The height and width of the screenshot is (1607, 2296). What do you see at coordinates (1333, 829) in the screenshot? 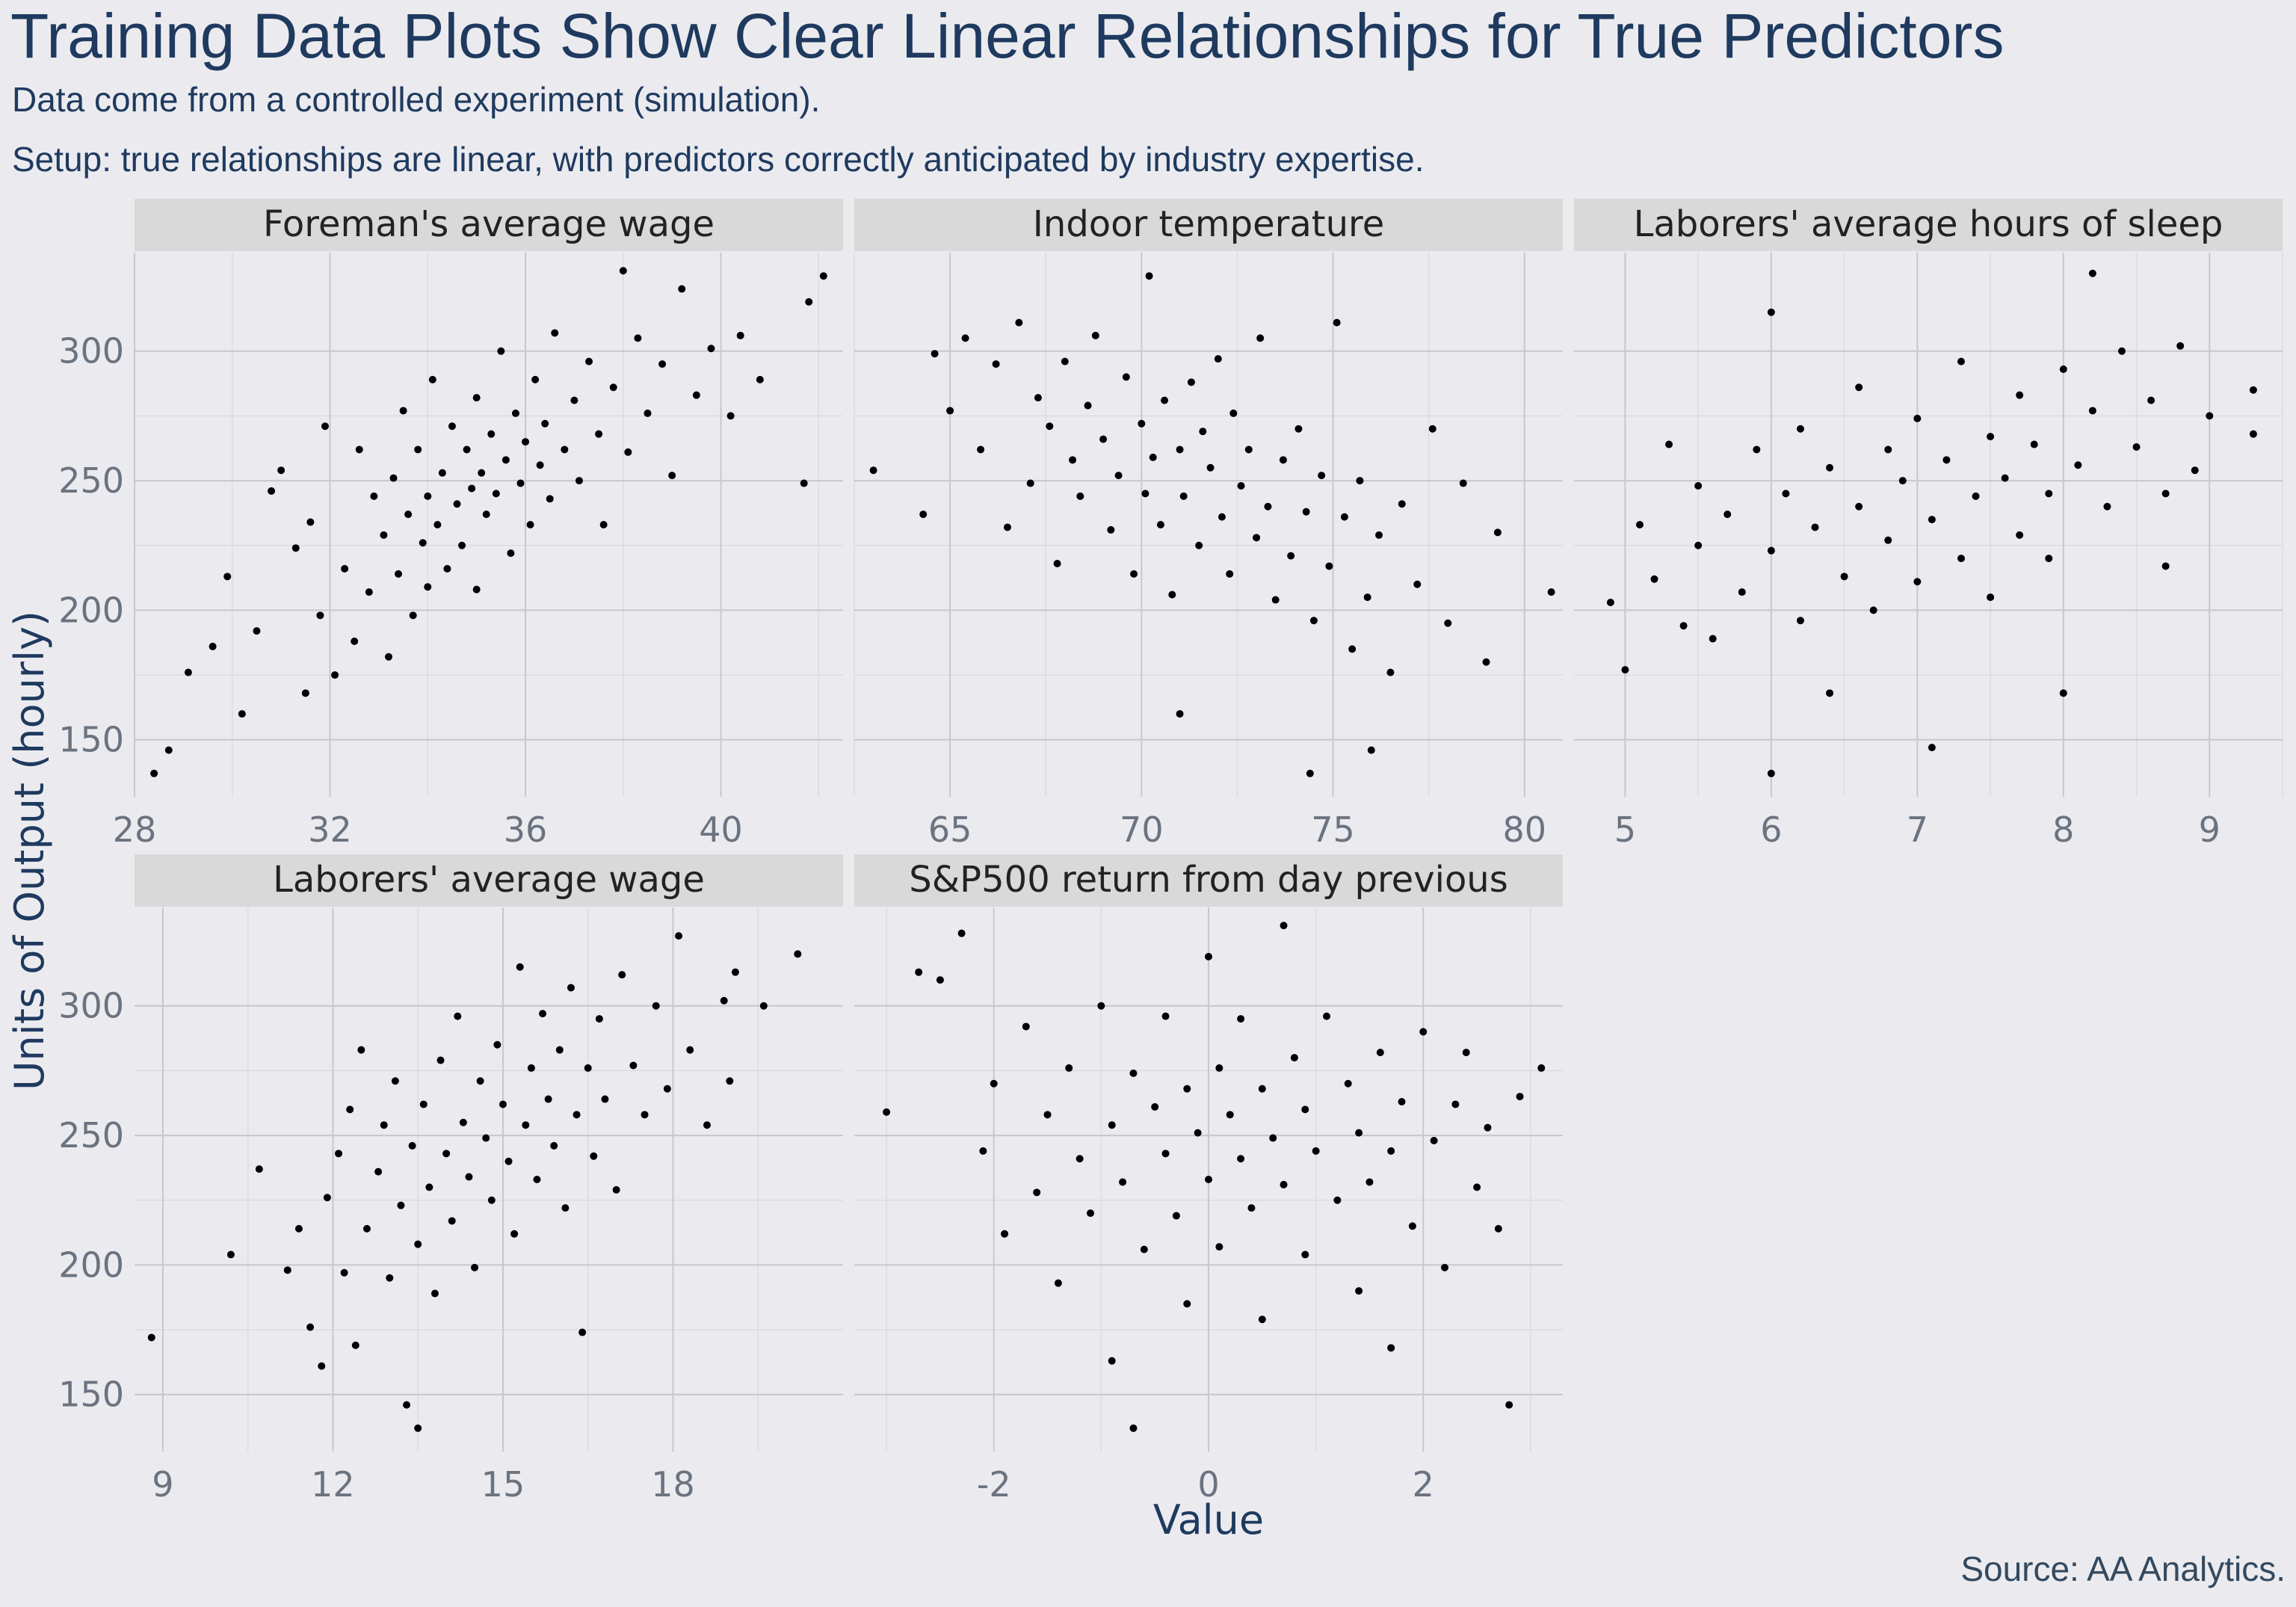
I see `x-tick-label: 75` at bounding box center [1333, 829].